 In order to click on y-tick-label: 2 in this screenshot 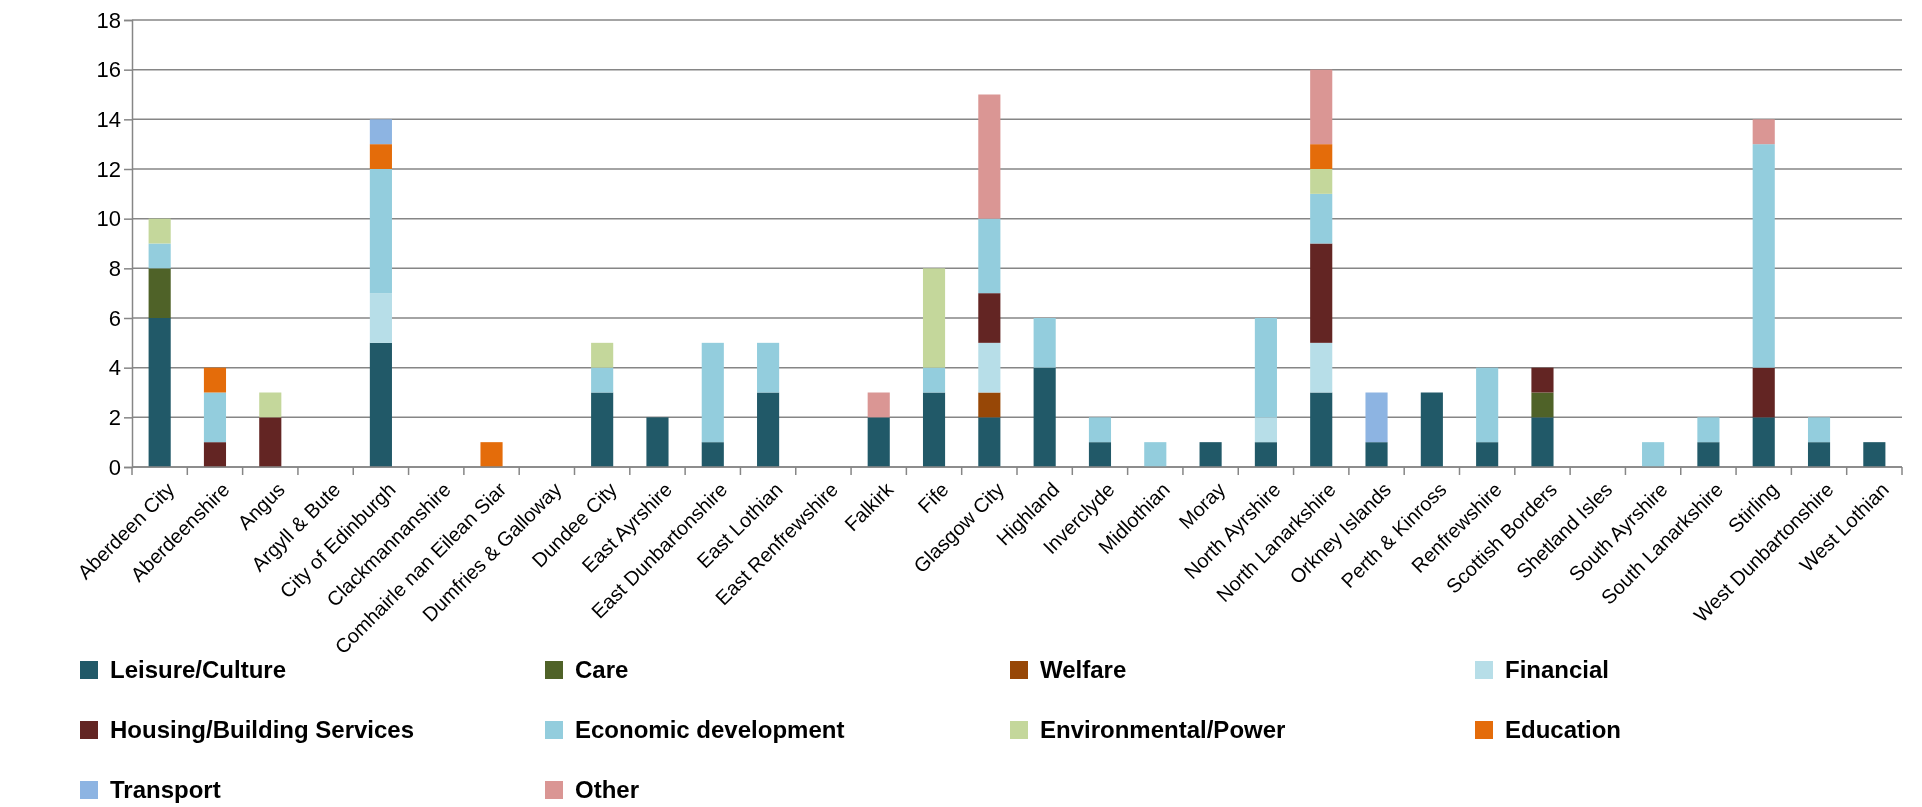, I will do `click(114, 417)`.